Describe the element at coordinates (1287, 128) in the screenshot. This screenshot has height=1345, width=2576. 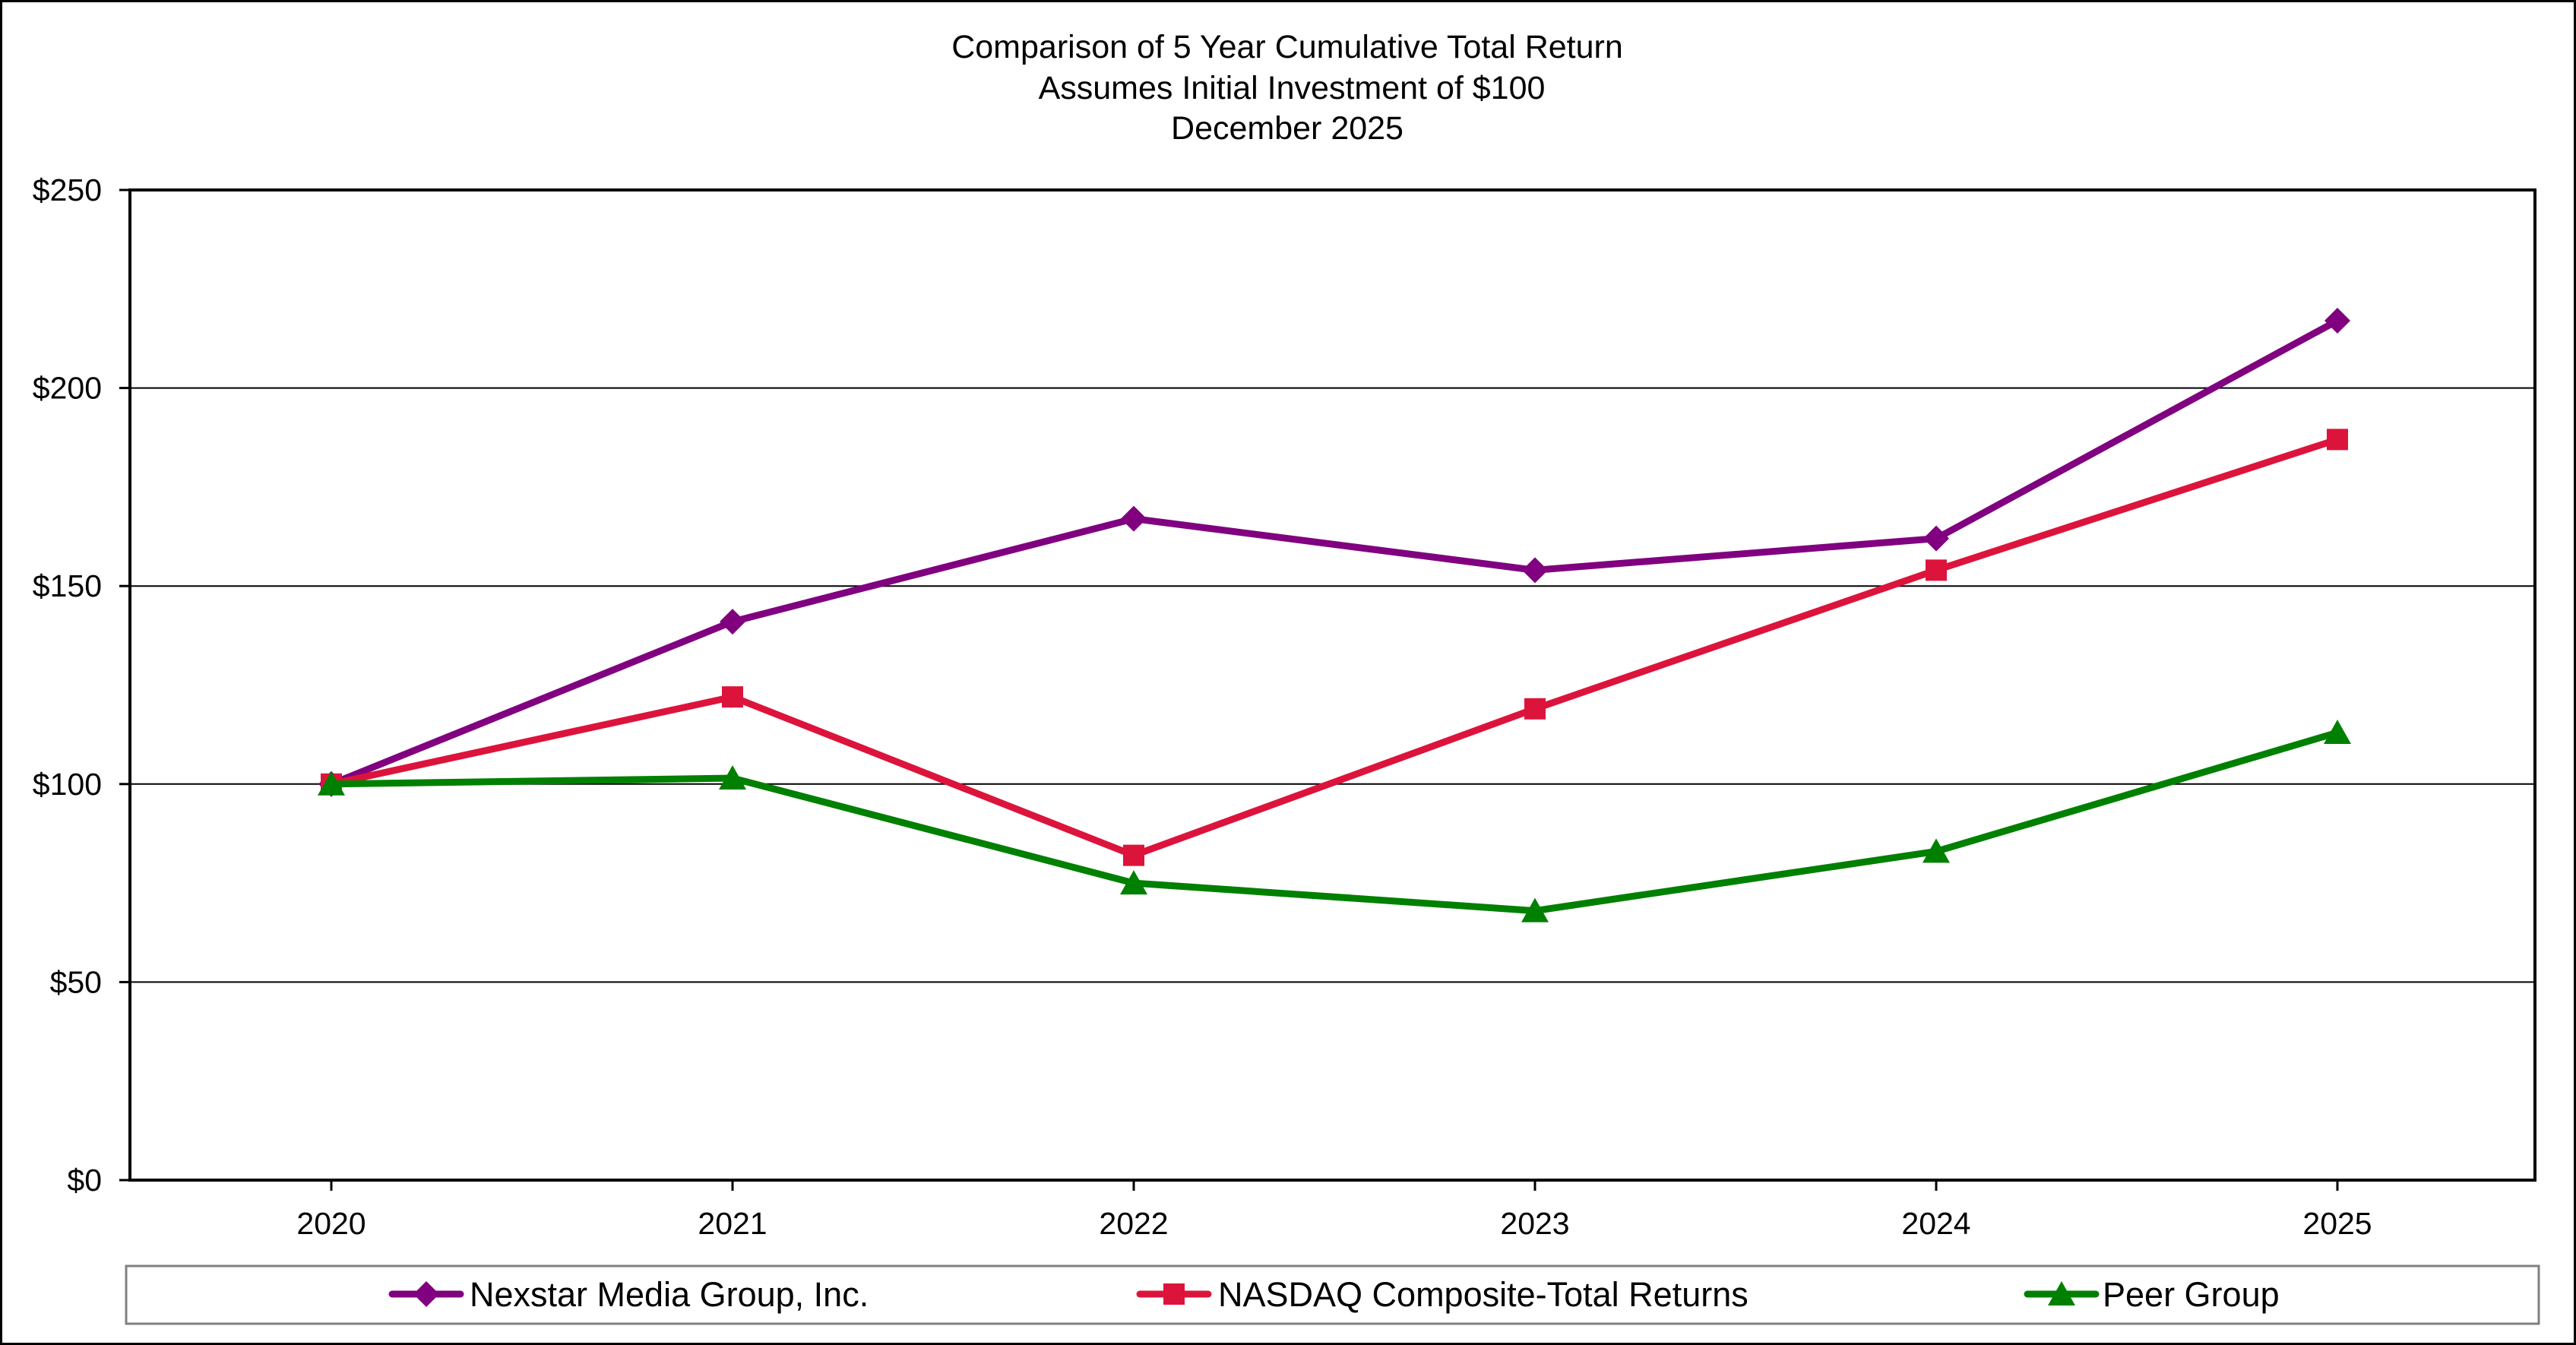
I see `chart-title-line-3: December 2025` at that location.